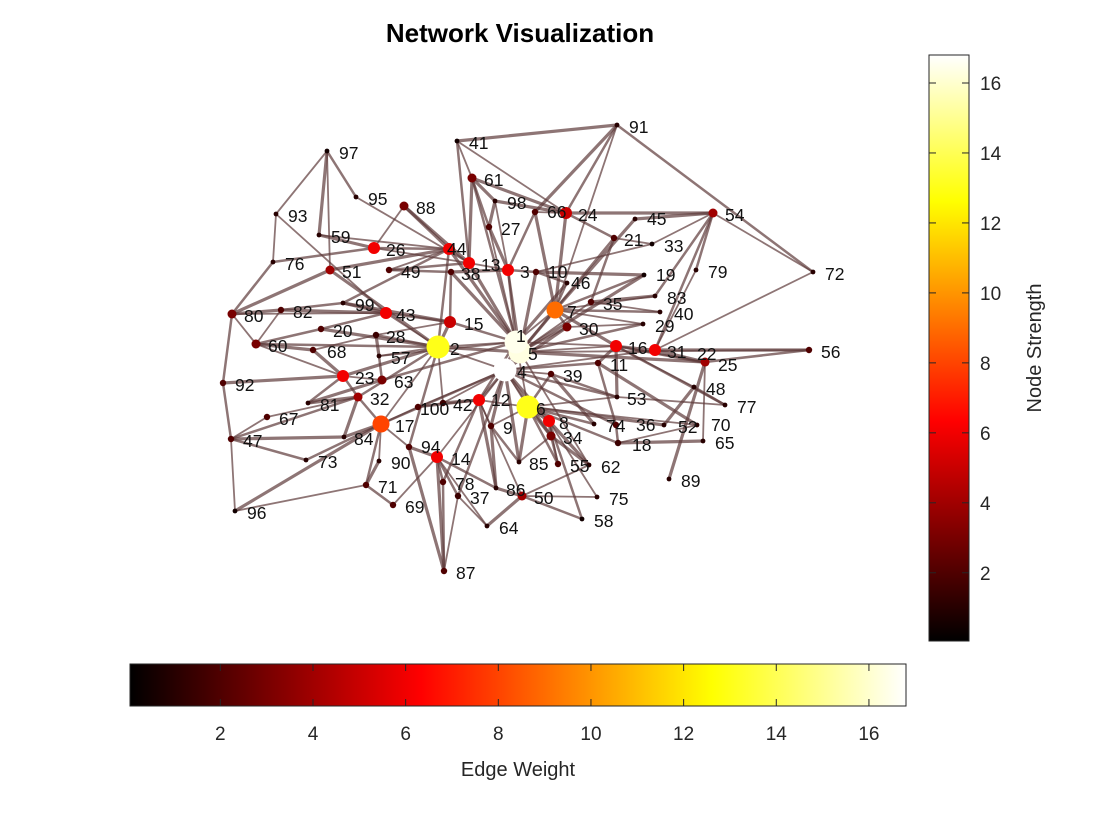 This screenshot has width=1120, height=840. I want to click on node-label-38: 38, so click(470, 274).